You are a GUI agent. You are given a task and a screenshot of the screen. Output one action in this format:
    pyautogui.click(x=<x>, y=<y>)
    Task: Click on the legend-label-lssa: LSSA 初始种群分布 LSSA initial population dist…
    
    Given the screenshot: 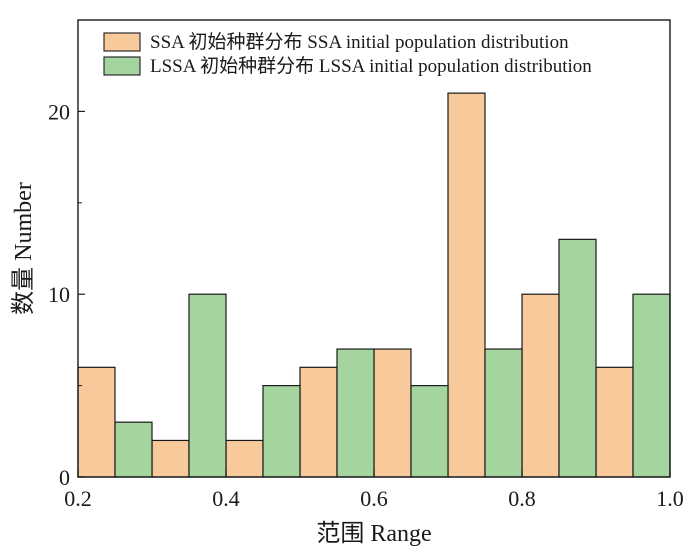 What is the action you would take?
    pyautogui.click(x=371, y=66)
    